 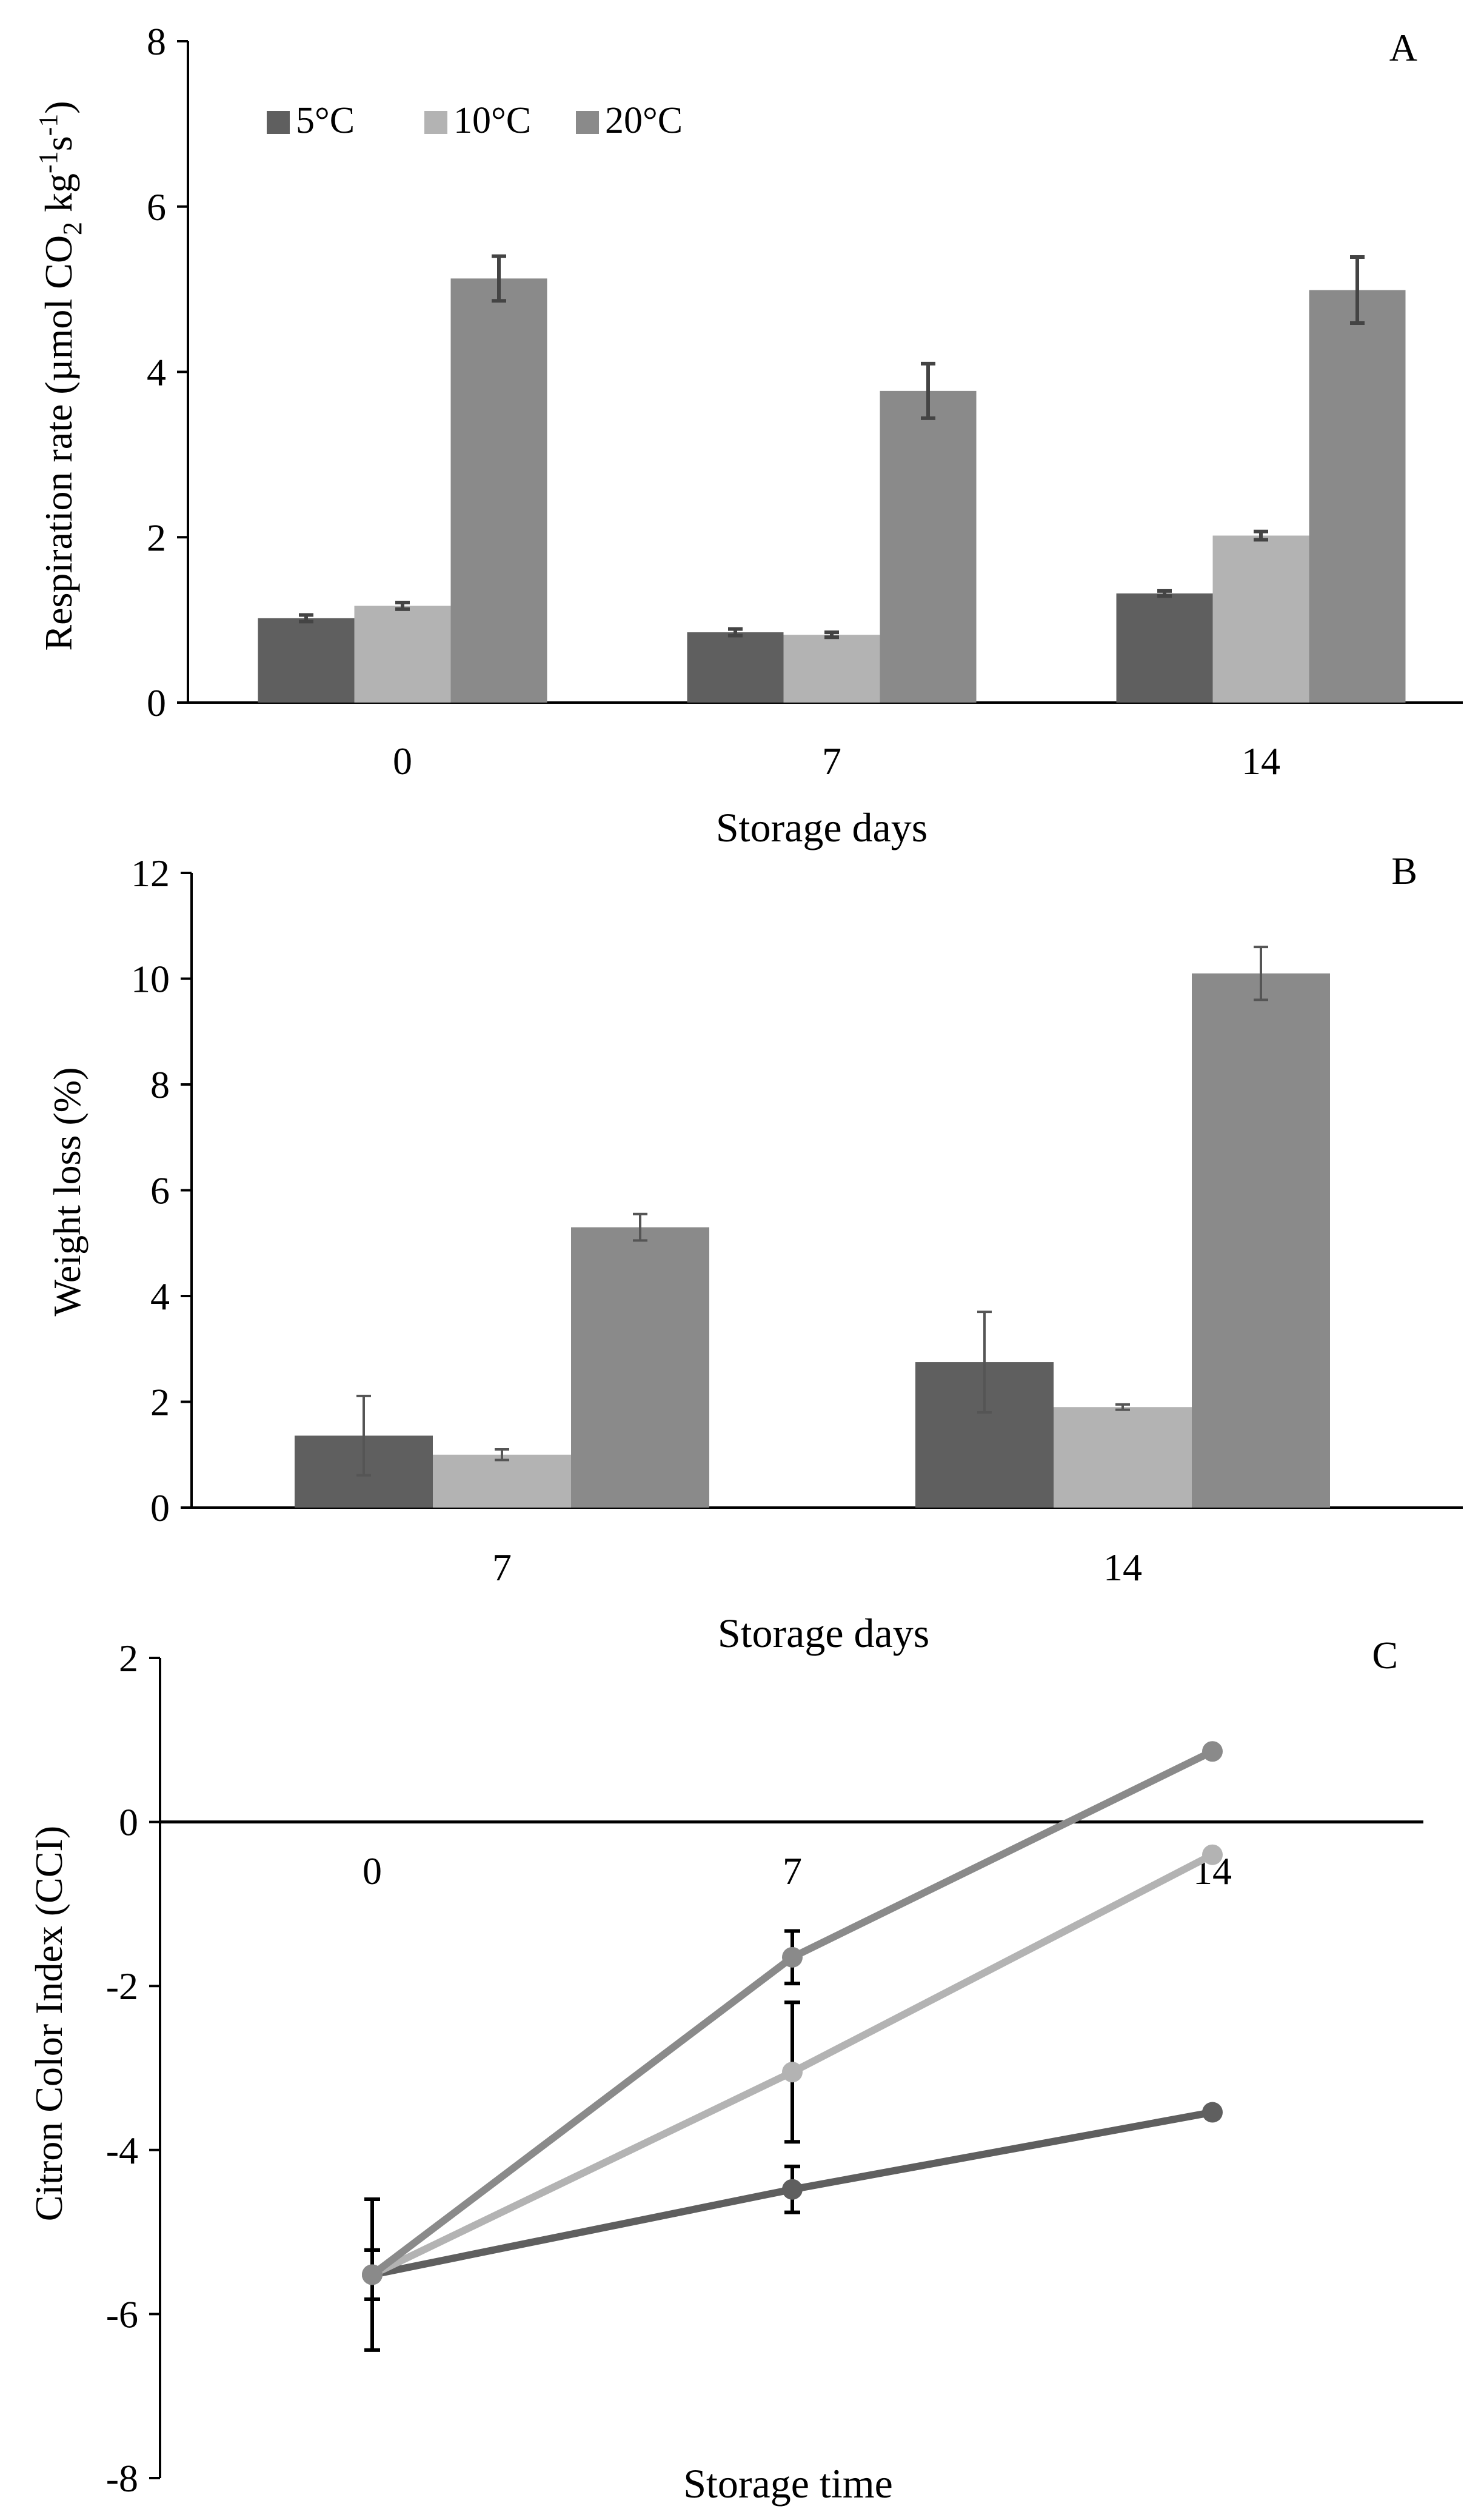 What do you see at coordinates (403, 761) in the screenshot?
I see `panel-a-x-tick-label: 0` at bounding box center [403, 761].